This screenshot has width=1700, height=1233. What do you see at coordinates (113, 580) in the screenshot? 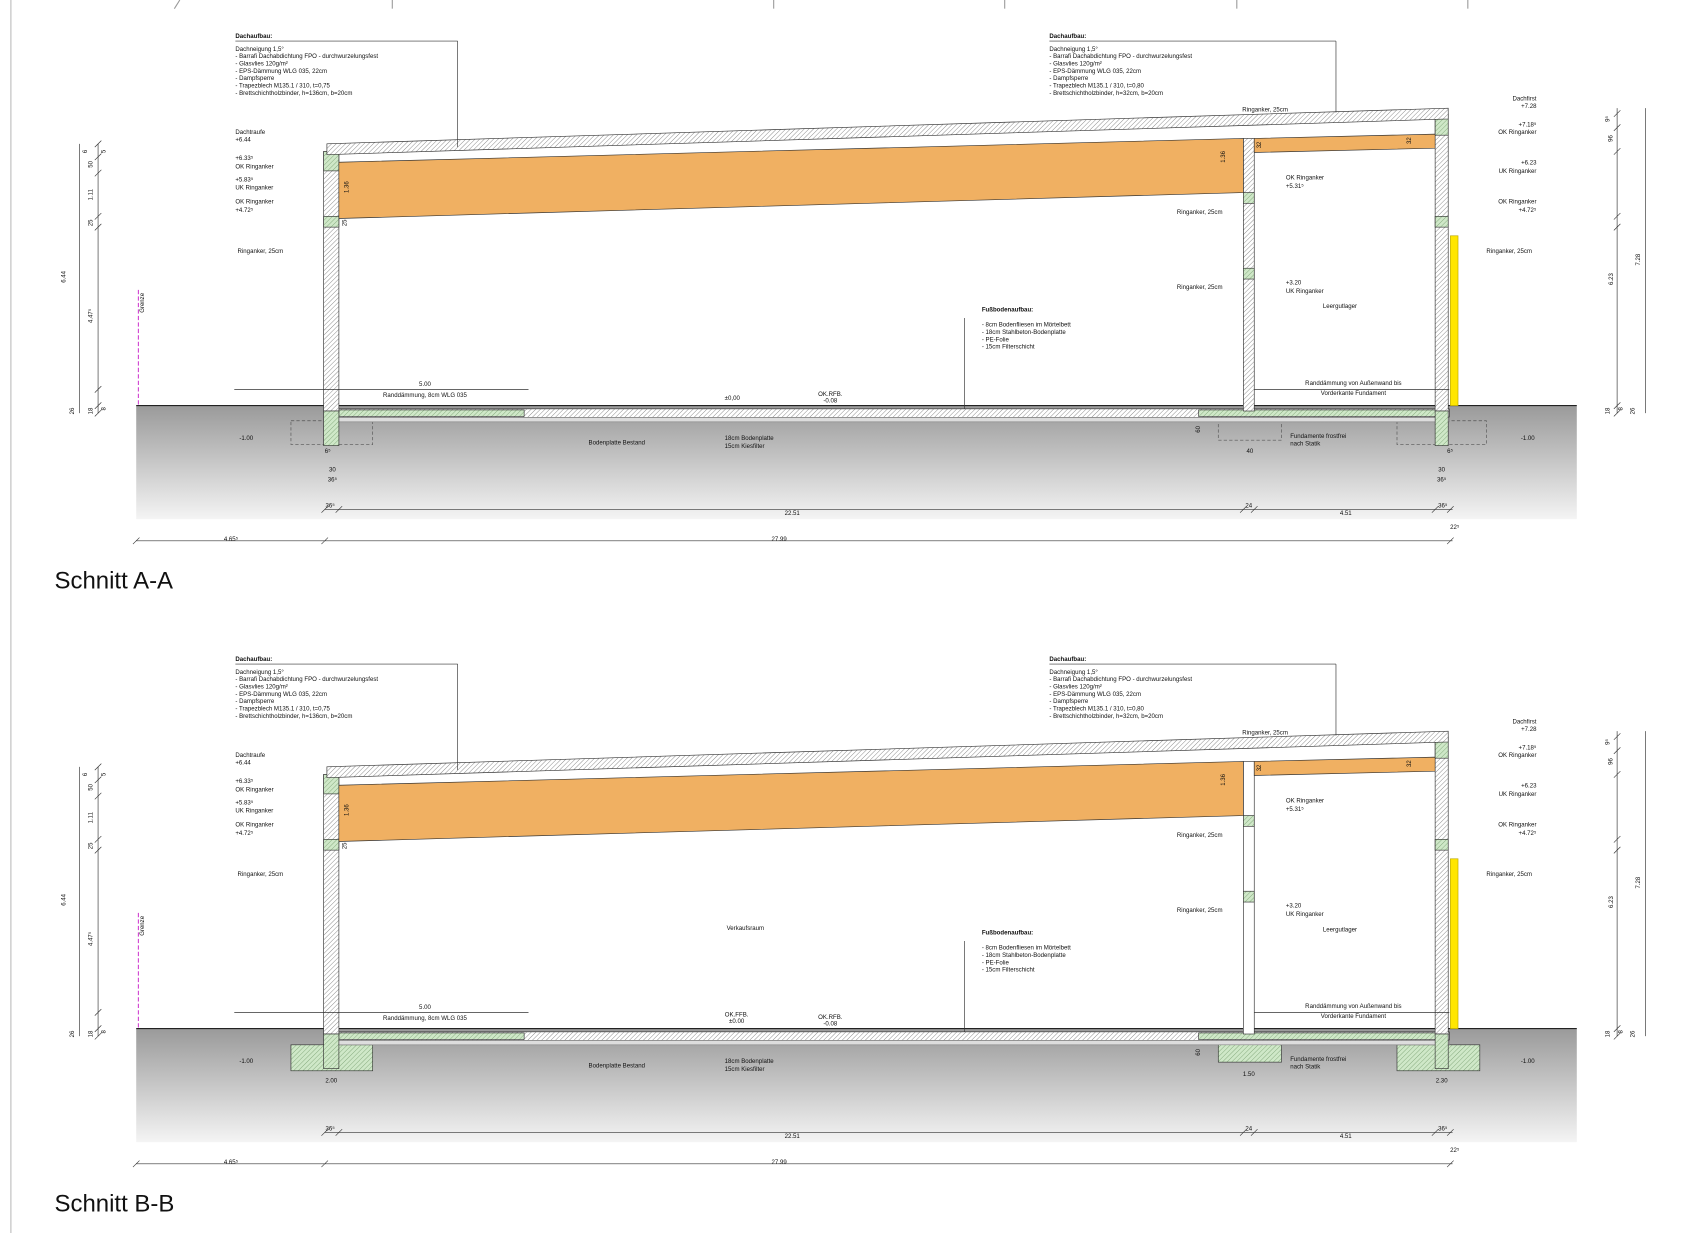
I see `section-title: Schnitt A-A` at bounding box center [113, 580].